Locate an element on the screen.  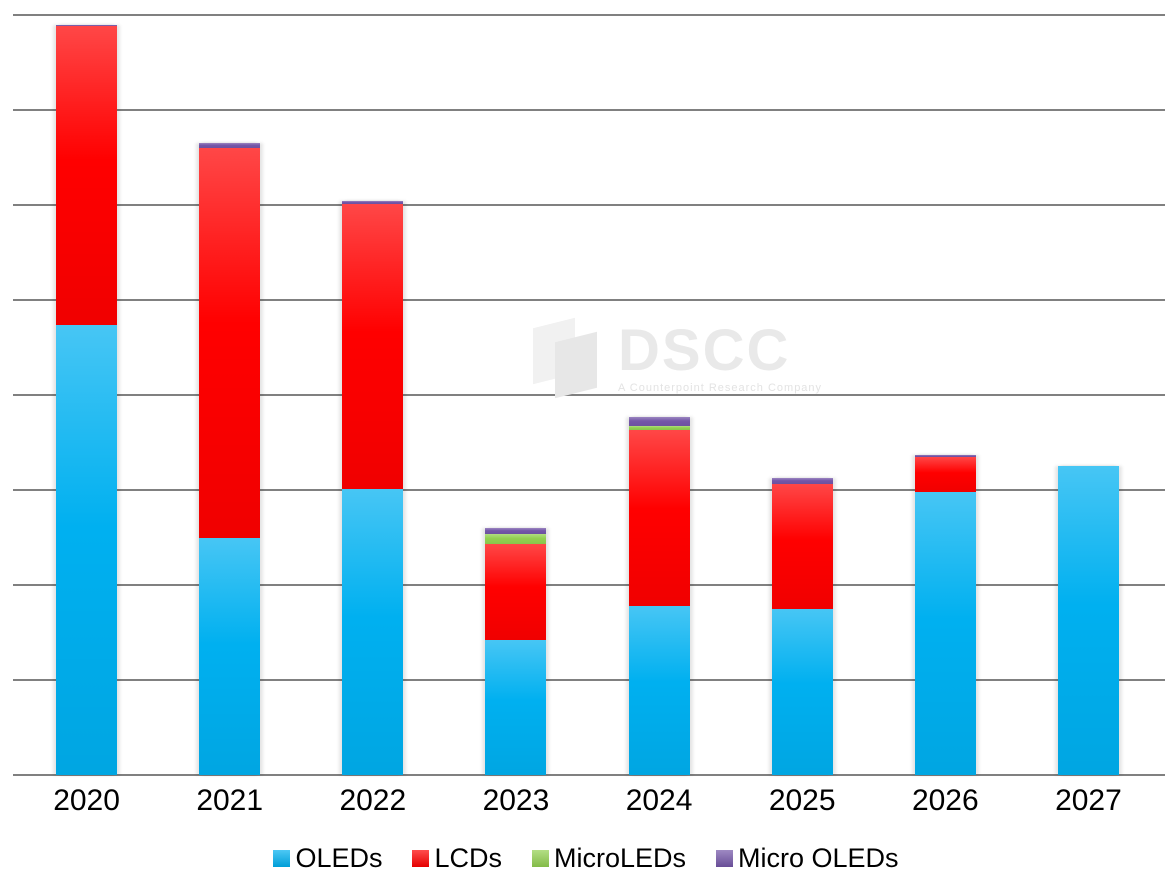
bar-slot-2021 is located at coordinates (229, 395).